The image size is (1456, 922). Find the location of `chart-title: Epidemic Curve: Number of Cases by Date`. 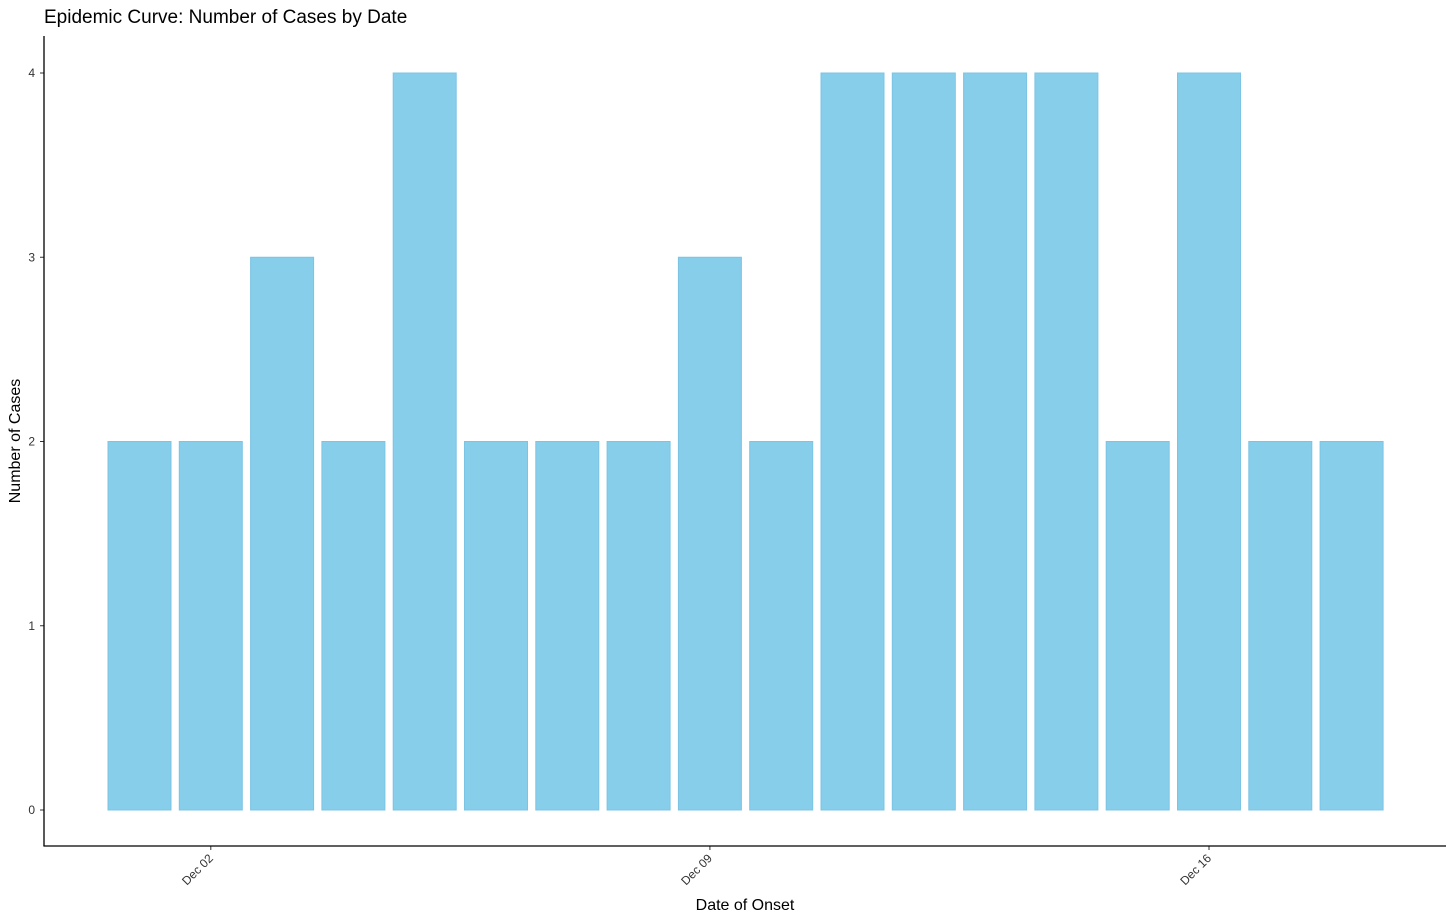

chart-title: Epidemic Curve: Number of Cases by Date is located at coordinates (225, 17).